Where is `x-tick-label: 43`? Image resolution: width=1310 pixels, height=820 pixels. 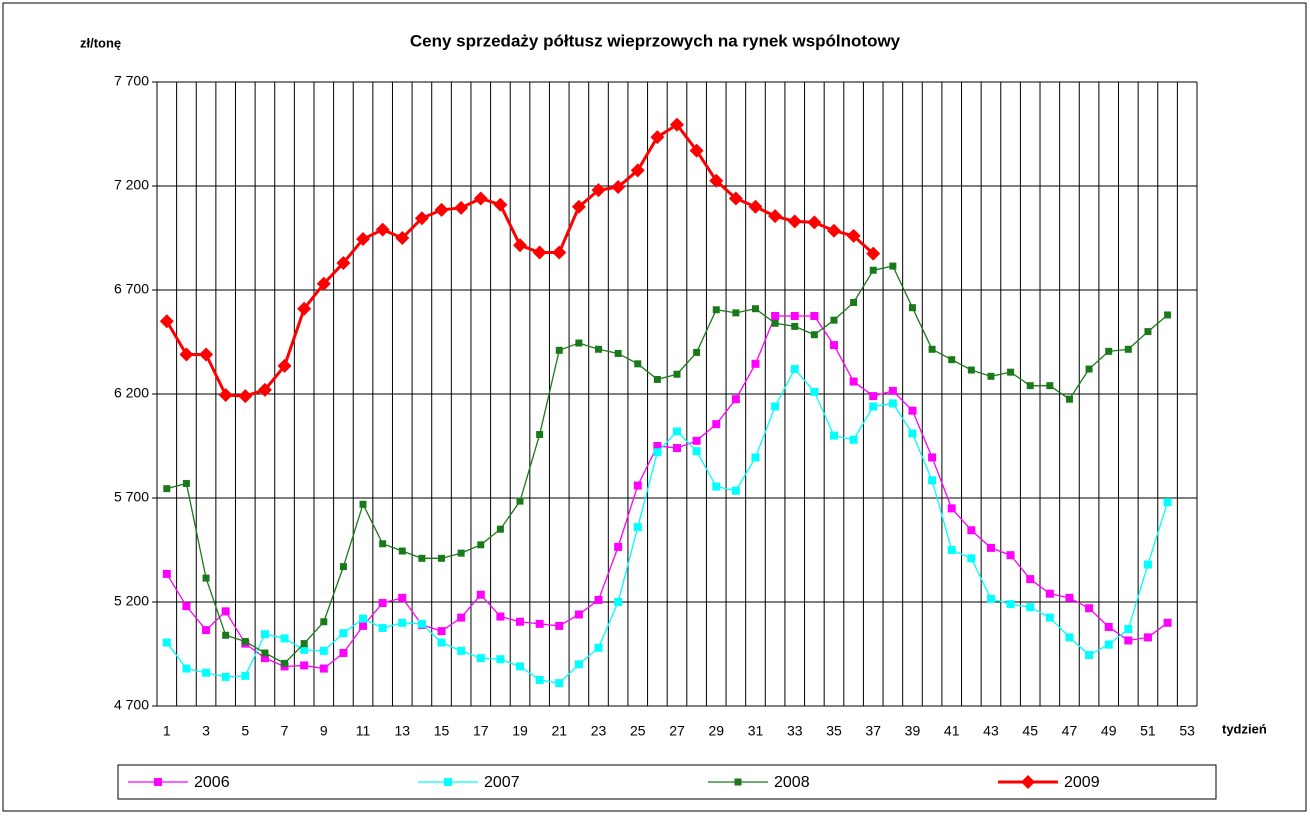 x-tick-label: 43 is located at coordinates (991, 731).